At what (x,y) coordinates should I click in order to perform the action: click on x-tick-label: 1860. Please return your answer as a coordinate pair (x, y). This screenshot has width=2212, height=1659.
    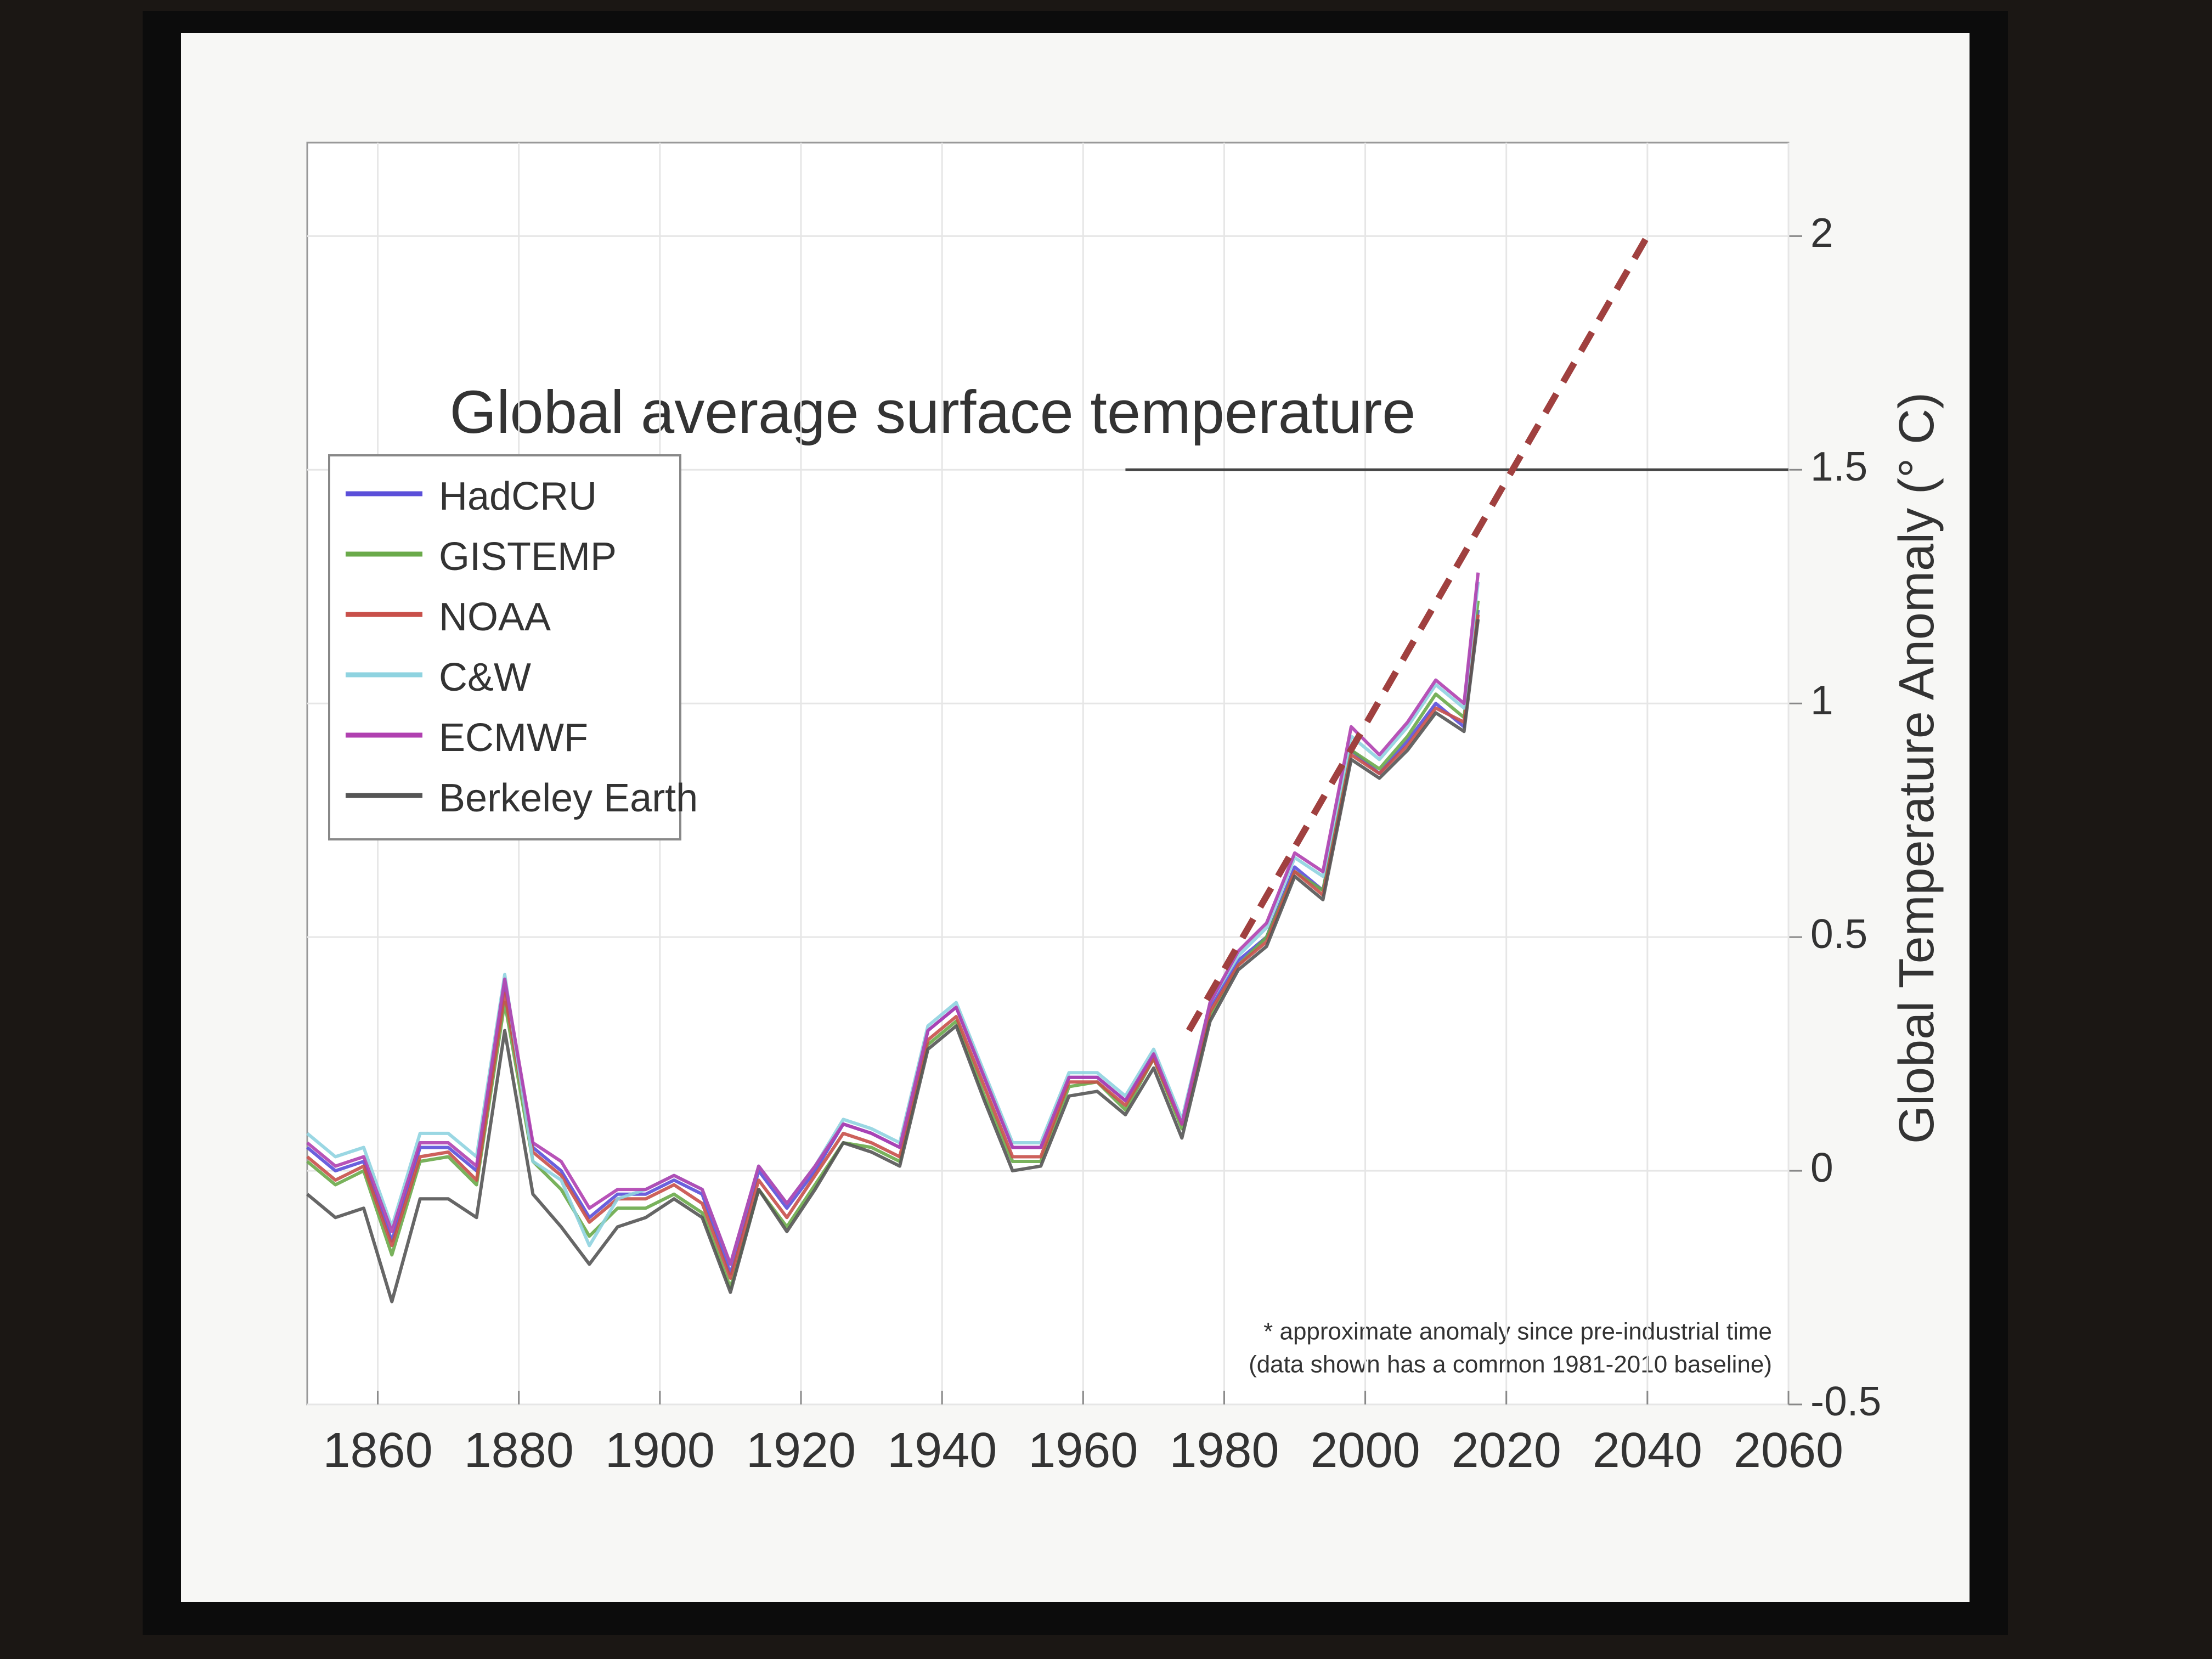
    Looking at the image, I should click on (377, 1451).